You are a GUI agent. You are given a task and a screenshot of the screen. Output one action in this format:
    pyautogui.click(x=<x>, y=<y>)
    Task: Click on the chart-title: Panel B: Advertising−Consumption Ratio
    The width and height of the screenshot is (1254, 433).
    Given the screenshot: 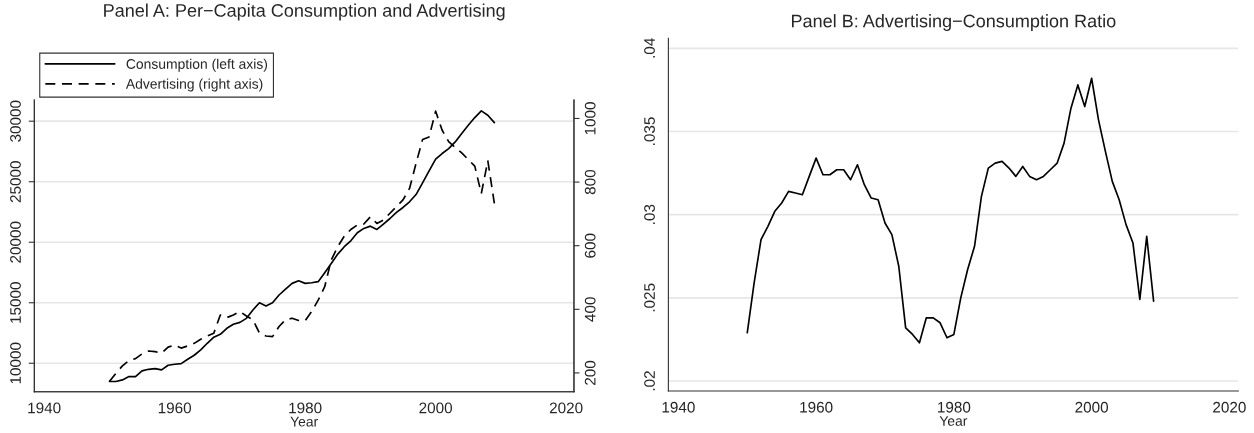 What is the action you would take?
    pyautogui.click(x=954, y=22)
    